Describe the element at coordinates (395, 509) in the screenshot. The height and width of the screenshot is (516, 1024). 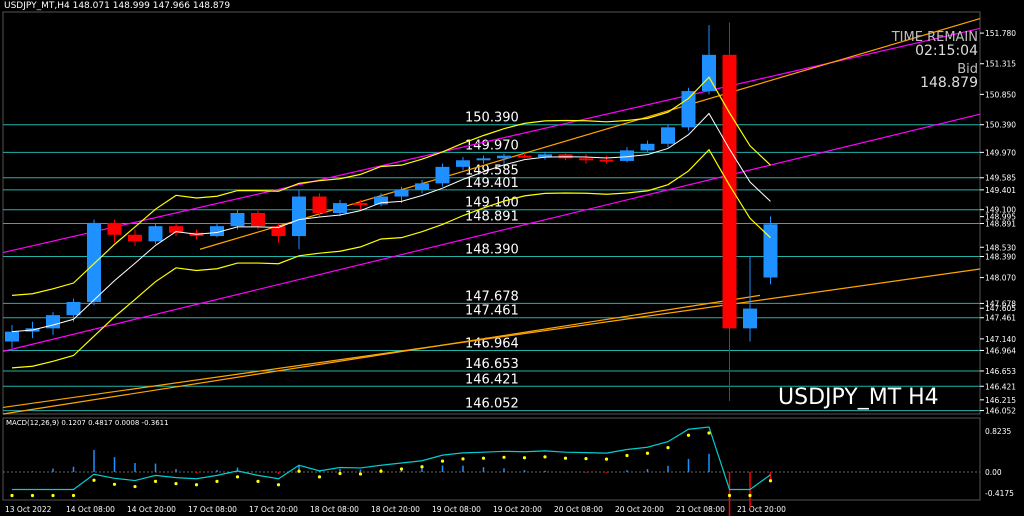
I see `time-axis-label: 18 Oct 20:00` at that location.